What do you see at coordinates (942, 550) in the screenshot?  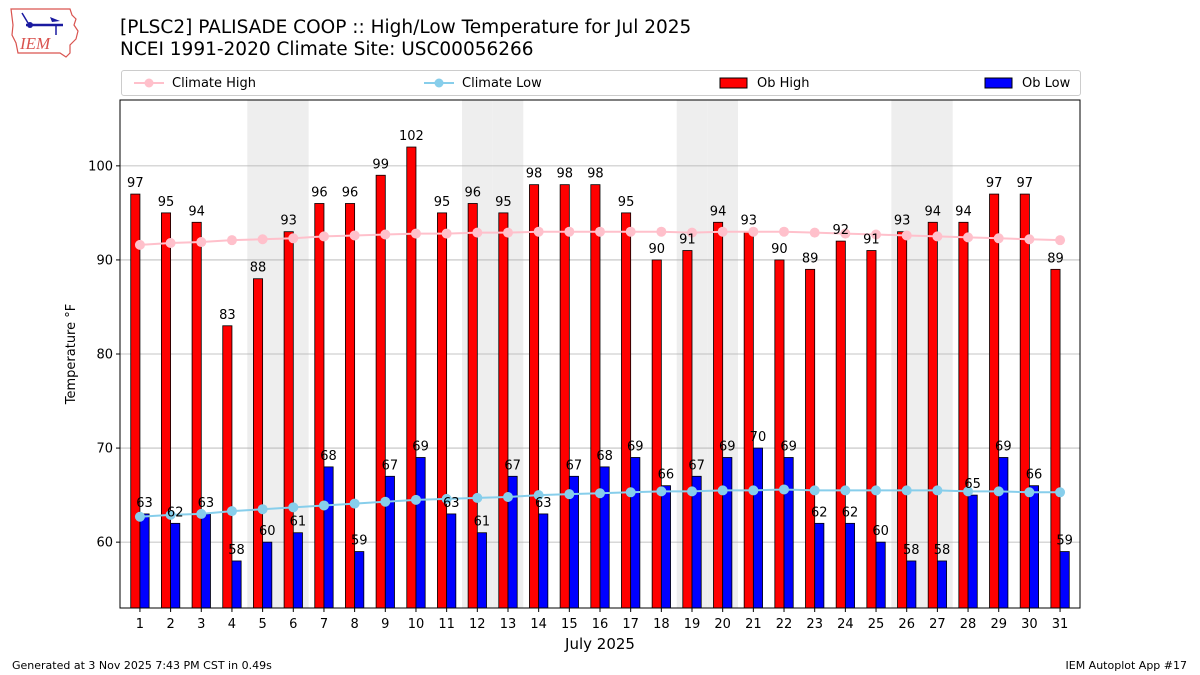 I see `ob-low-label: 58` at bounding box center [942, 550].